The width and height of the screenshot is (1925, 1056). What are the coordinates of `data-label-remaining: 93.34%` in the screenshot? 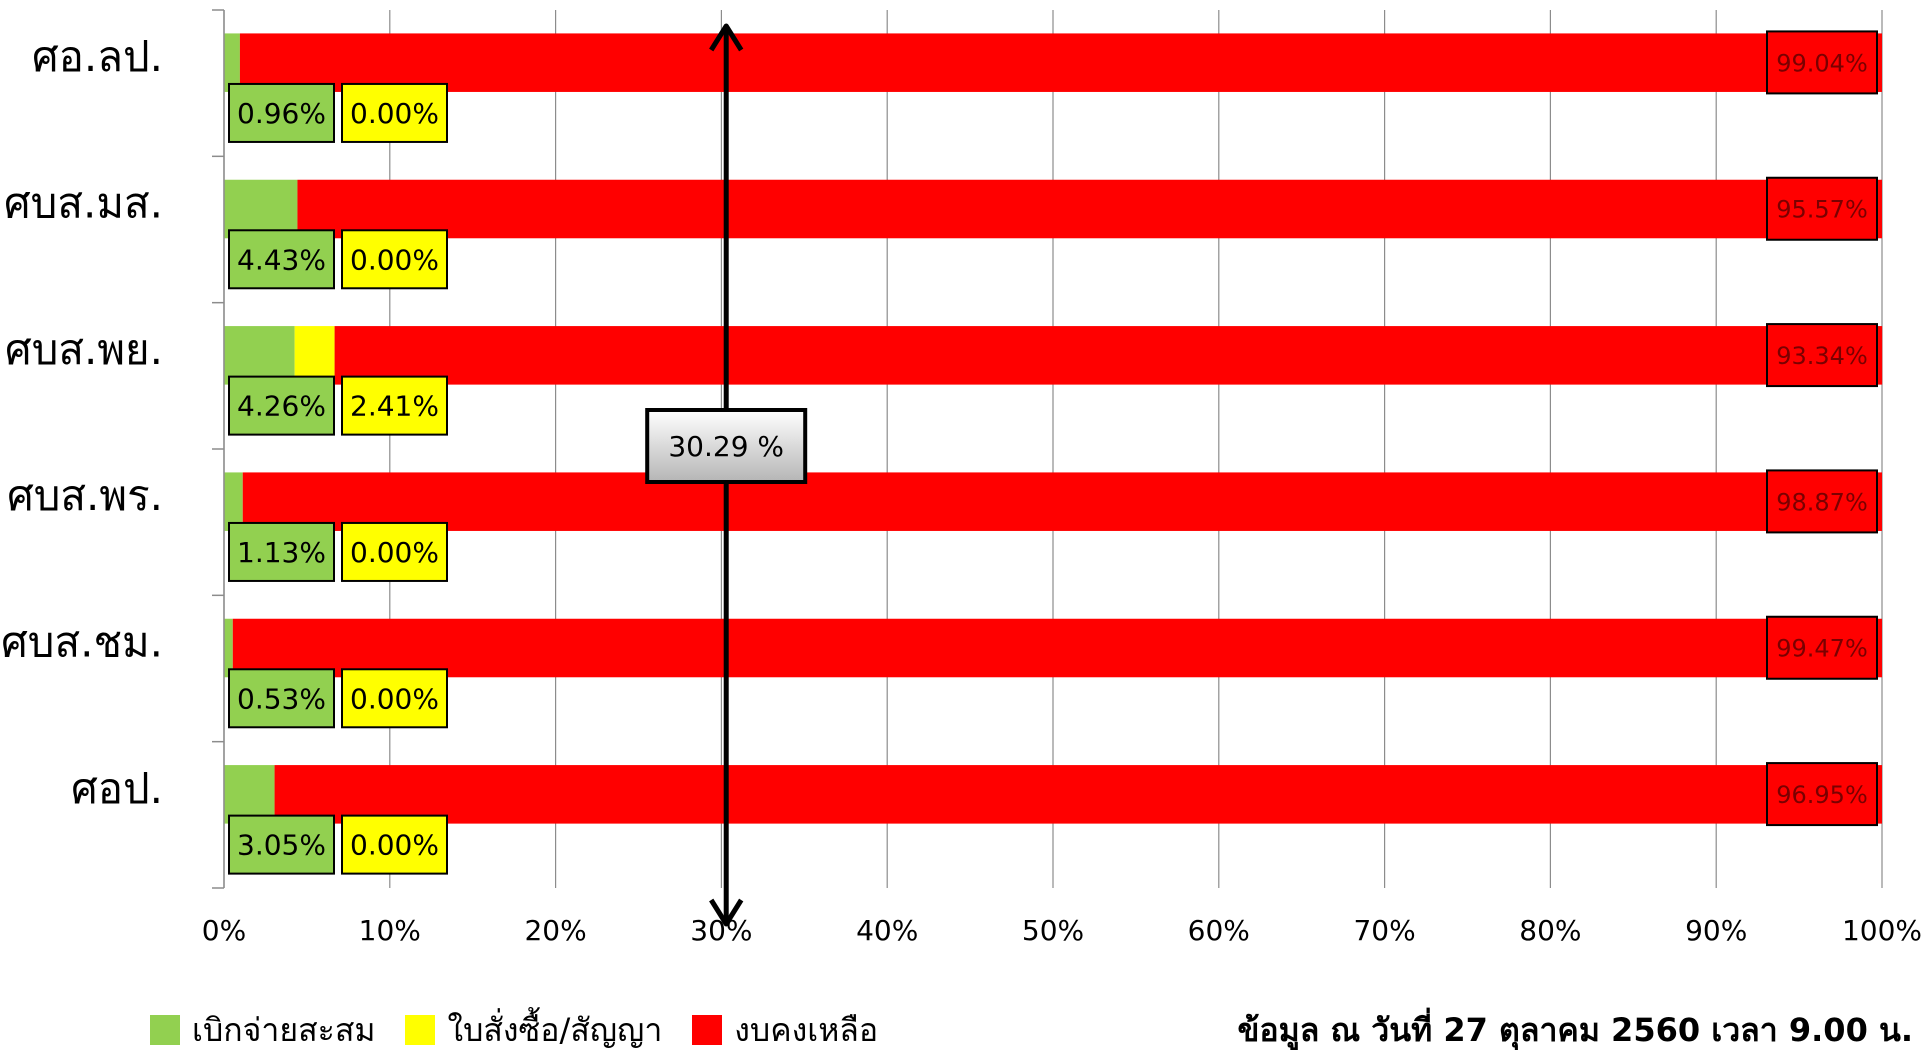 It's located at (1822, 356).